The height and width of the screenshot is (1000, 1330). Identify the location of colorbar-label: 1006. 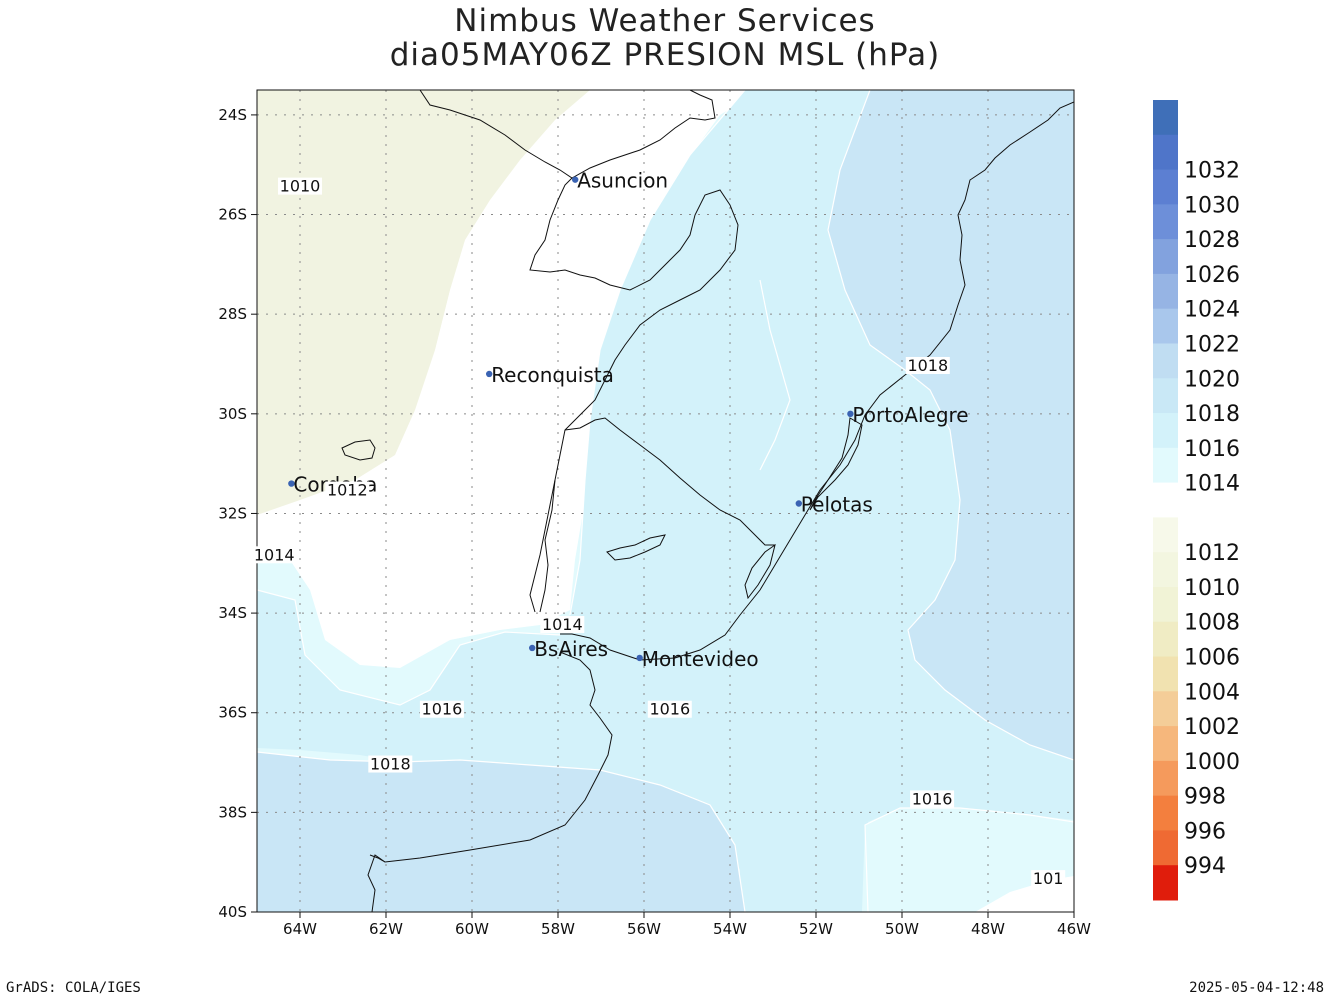
(1212, 658).